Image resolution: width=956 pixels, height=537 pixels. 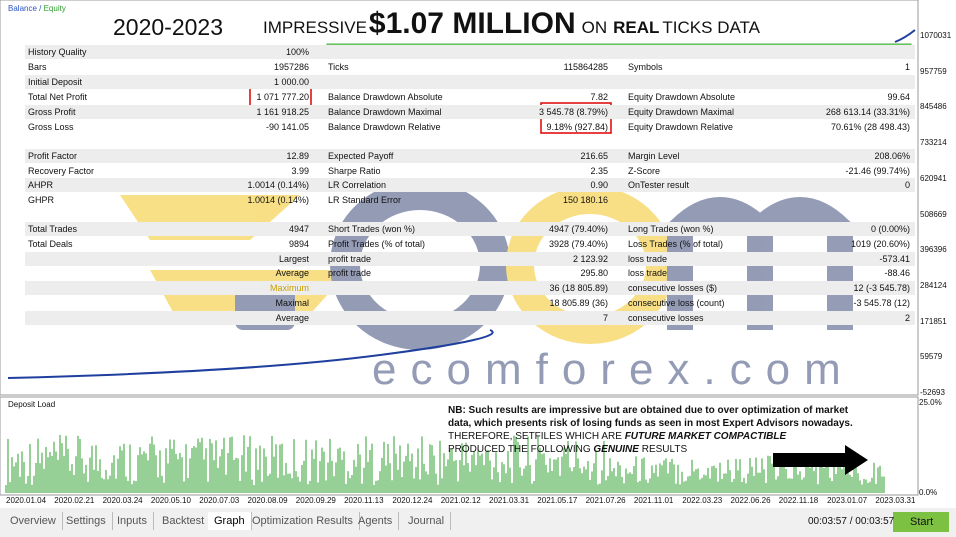 What do you see at coordinates (289, 288) in the screenshot?
I see `row-value: Maximum` at bounding box center [289, 288].